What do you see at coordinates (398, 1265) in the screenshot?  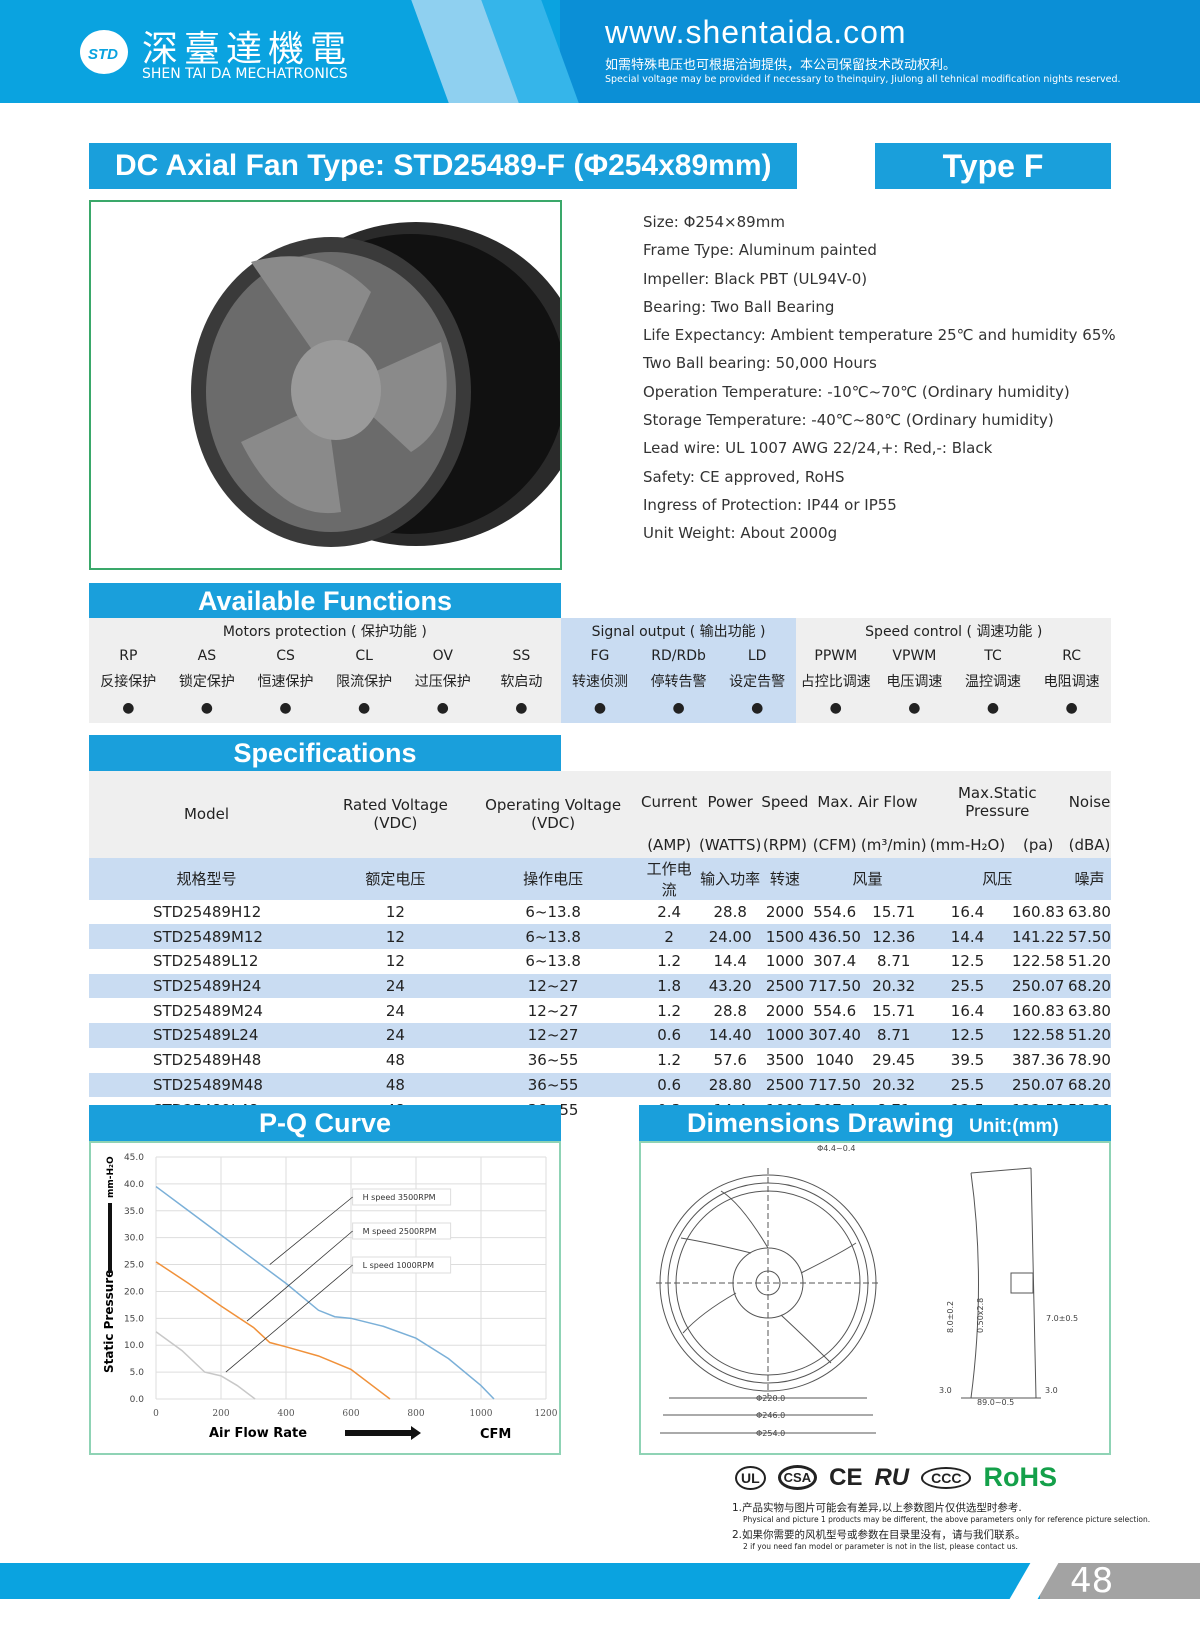 I see `legend-label: L speed 1000RPM` at bounding box center [398, 1265].